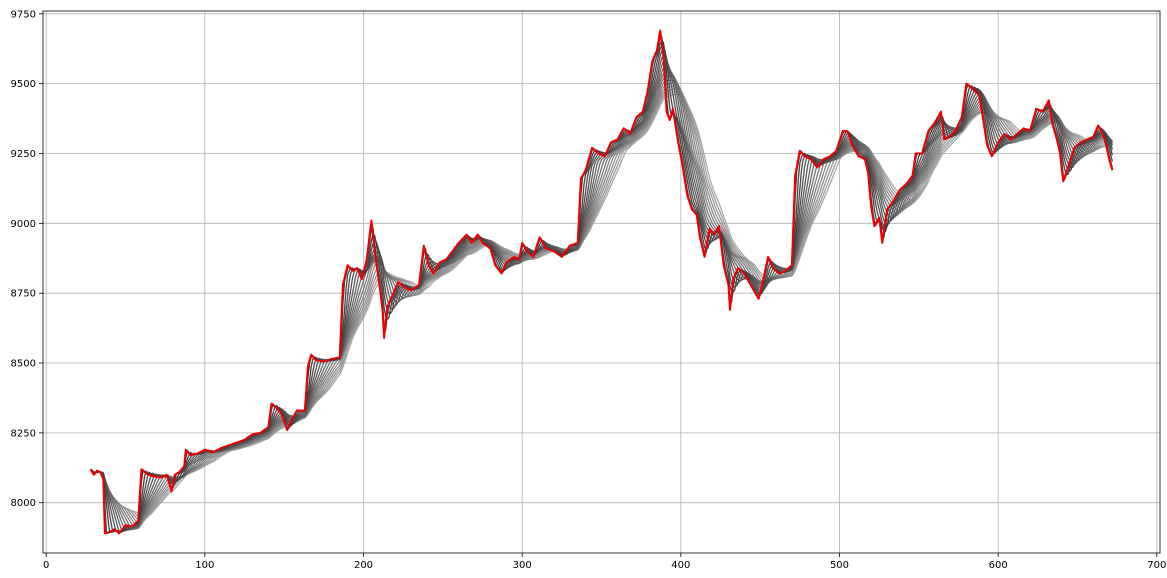  I want to click on x-tick-label: 100, so click(204, 565).